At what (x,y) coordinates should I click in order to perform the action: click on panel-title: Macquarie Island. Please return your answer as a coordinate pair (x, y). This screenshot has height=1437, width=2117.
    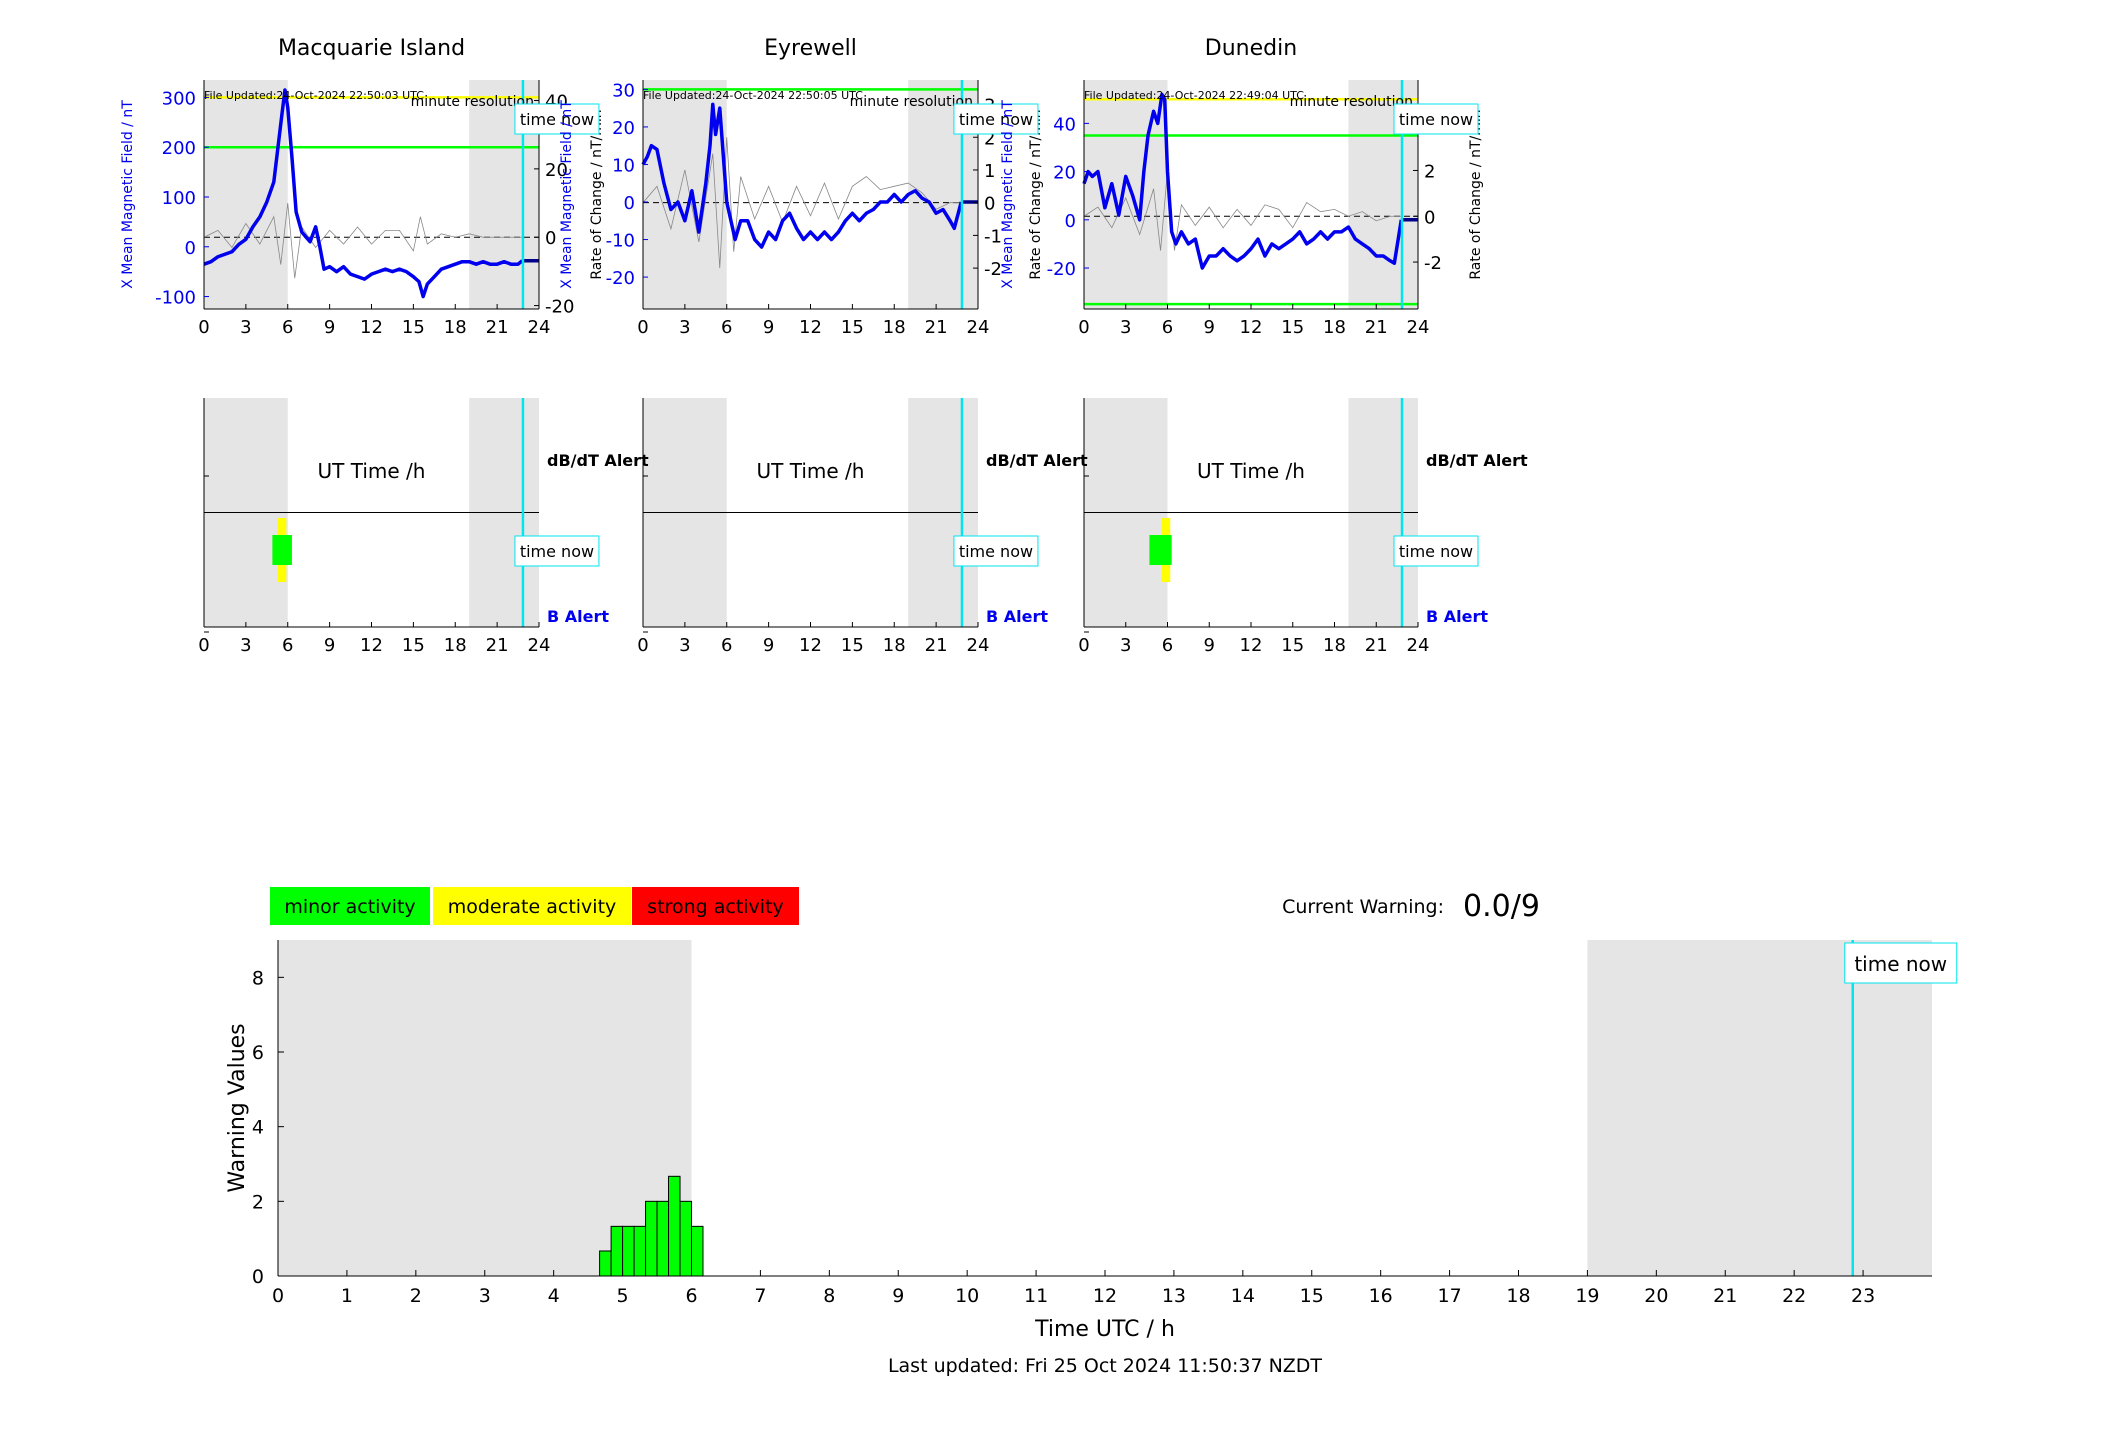
    Looking at the image, I should click on (371, 48).